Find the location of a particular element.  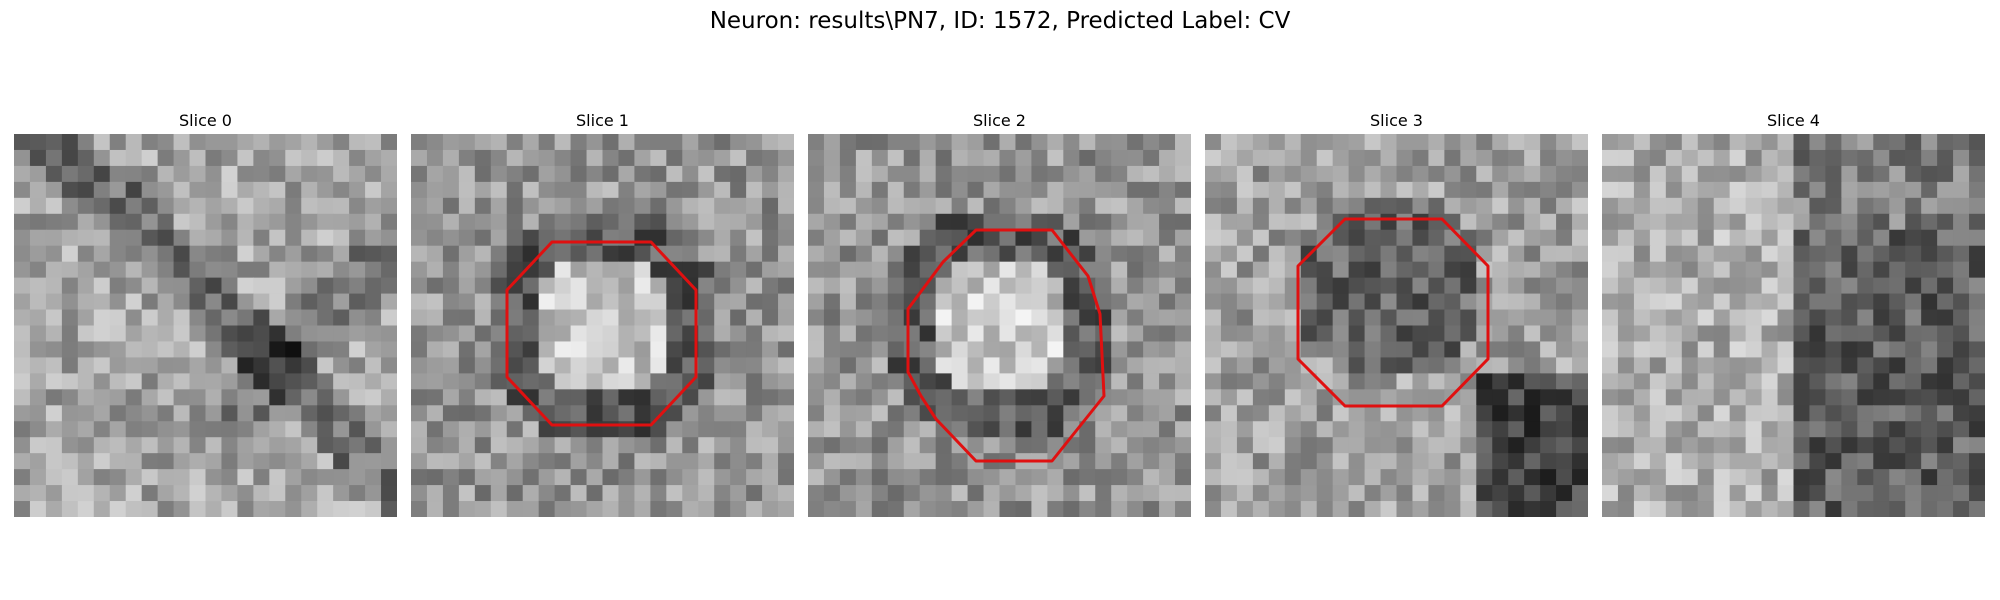

slice-title: Slice 1 is located at coordinates (602, 120).